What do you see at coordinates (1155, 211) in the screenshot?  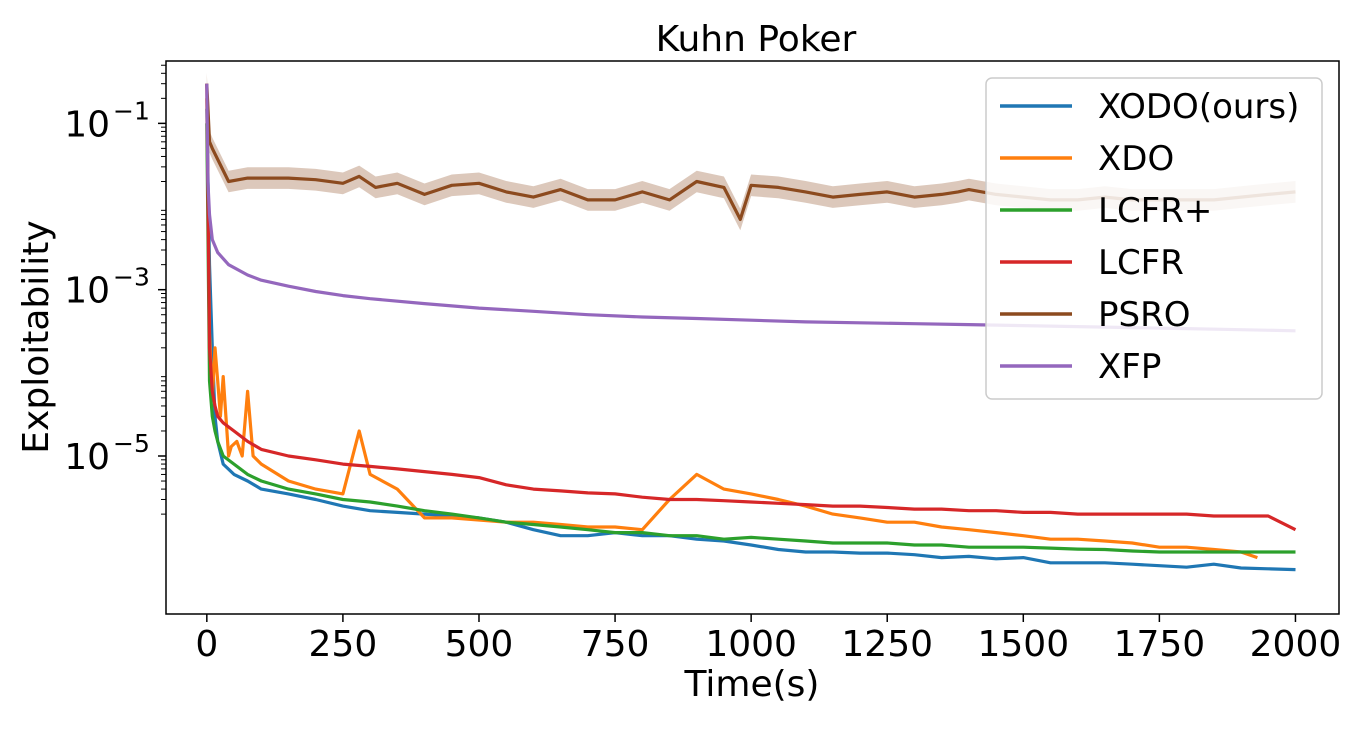 I see `legend-label-lcfr: LCFR+` at bounding box center [1155, 211].